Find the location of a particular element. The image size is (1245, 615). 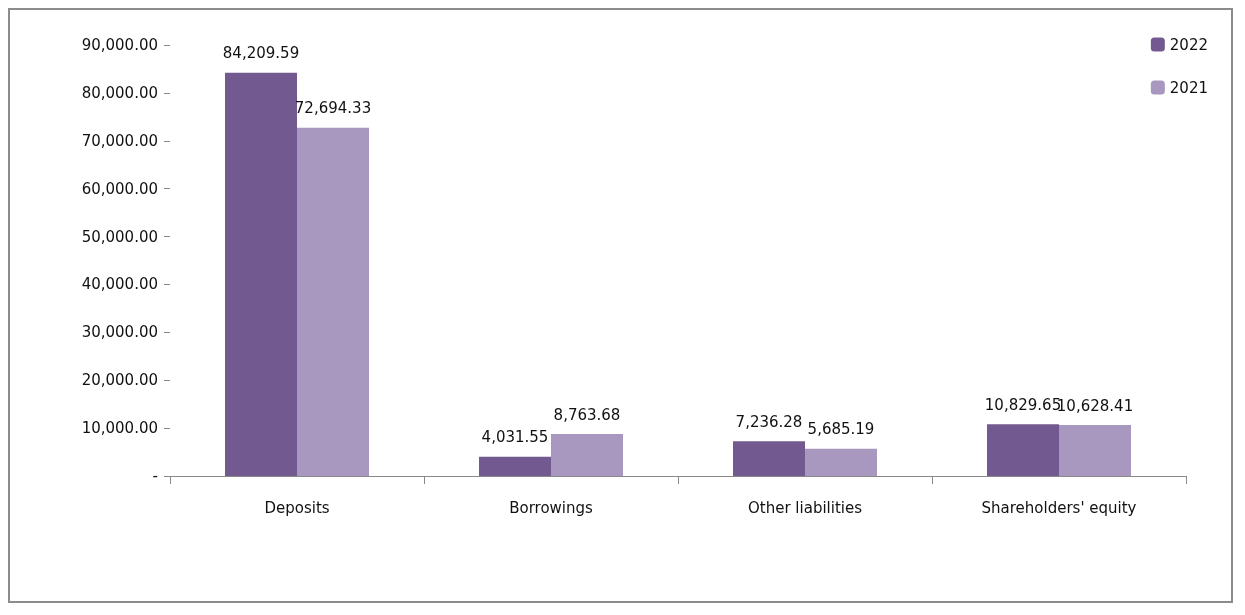

x-tick-label: Borrowings is located at coordinates (551, 507).